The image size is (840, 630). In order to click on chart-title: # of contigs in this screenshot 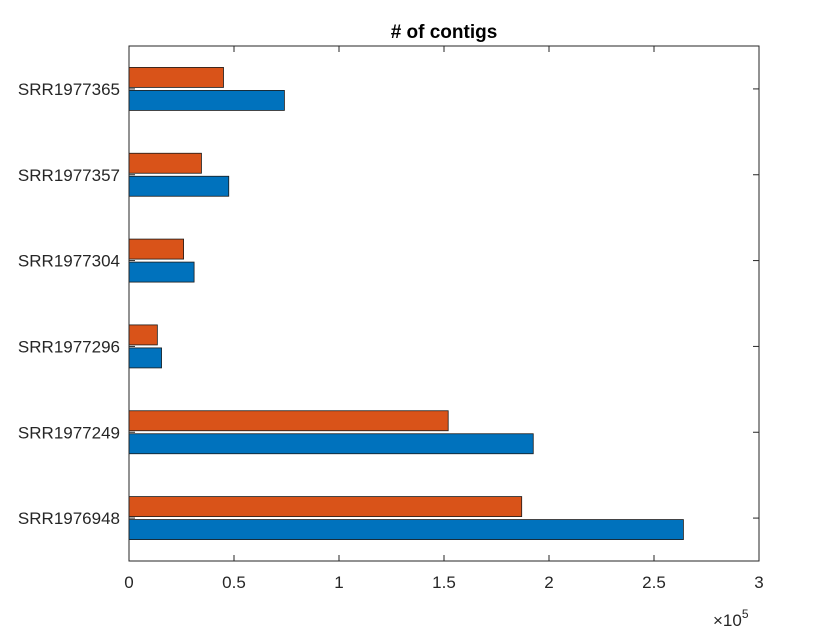, I will do `click(444, 32)`.